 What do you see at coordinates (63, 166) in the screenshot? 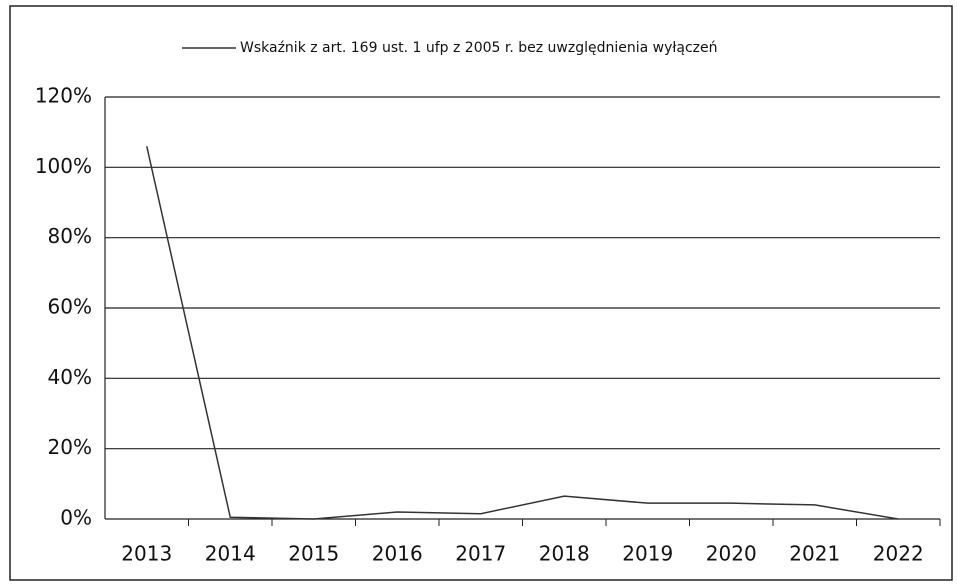
I see `y-tick-label: 100%` at bounding box center [63, 166].